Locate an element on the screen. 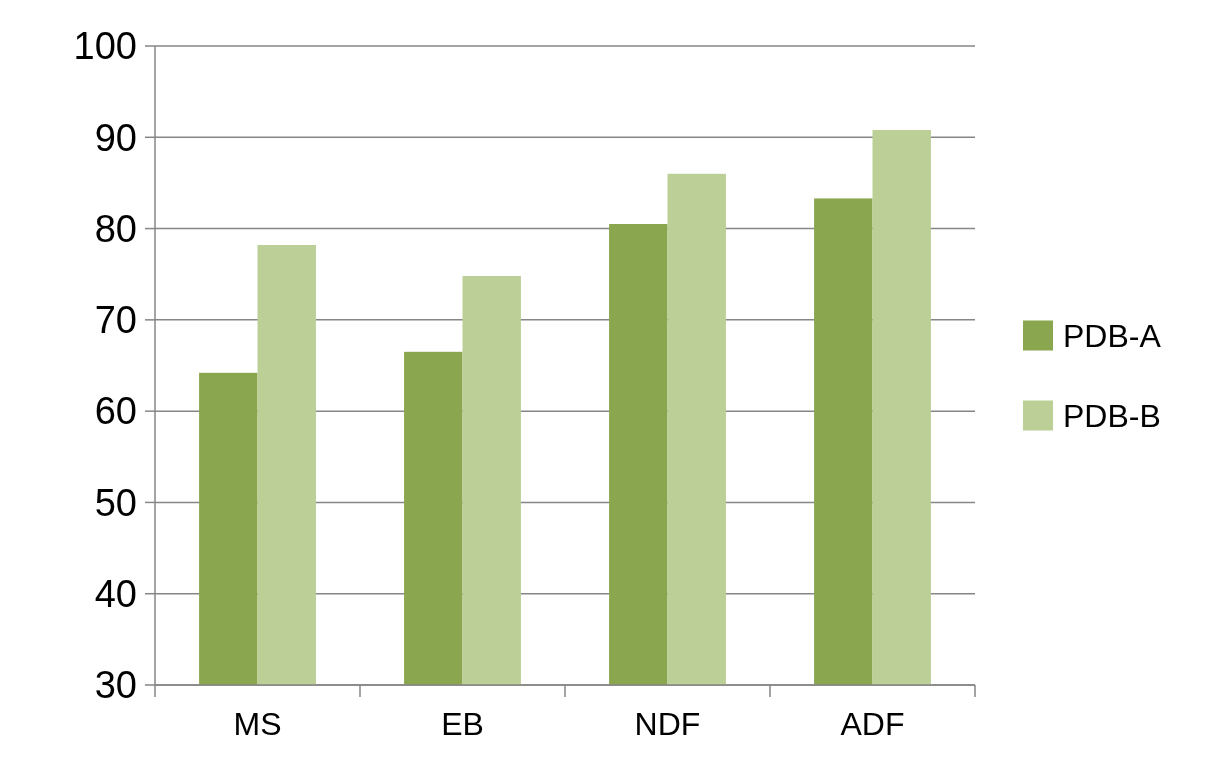  x-tick-label: EB is located at coordinates (462, 724).